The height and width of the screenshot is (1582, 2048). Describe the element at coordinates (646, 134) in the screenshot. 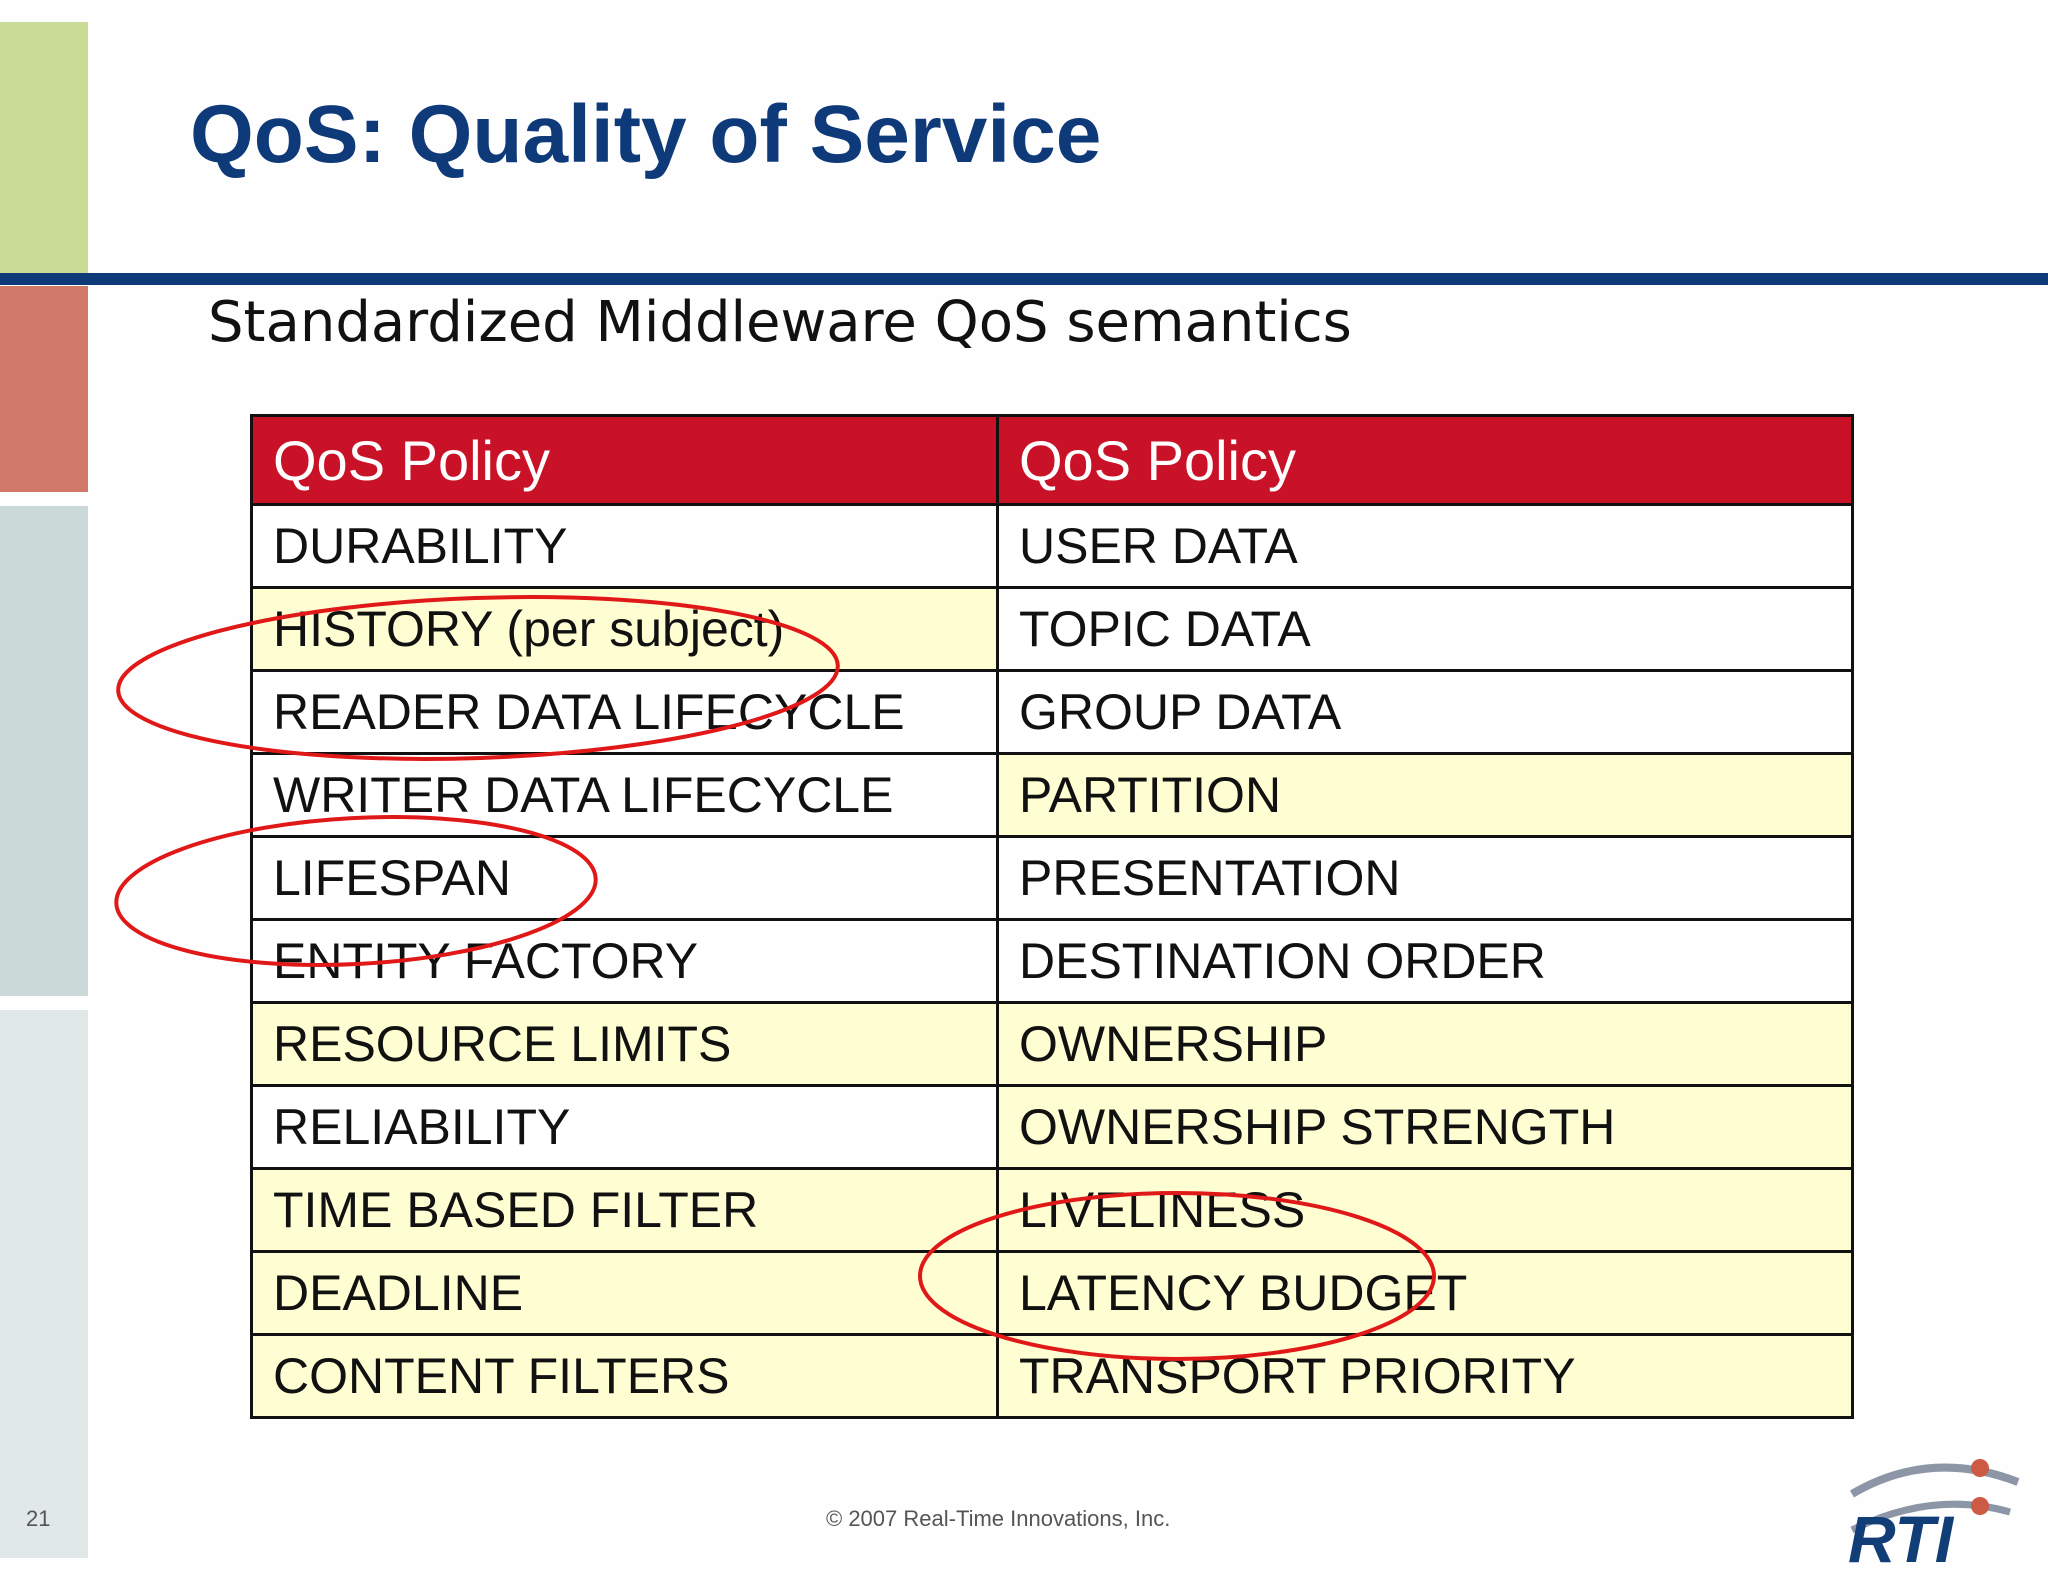

I see `slide-title: QoS: Quality of Service` at that location.